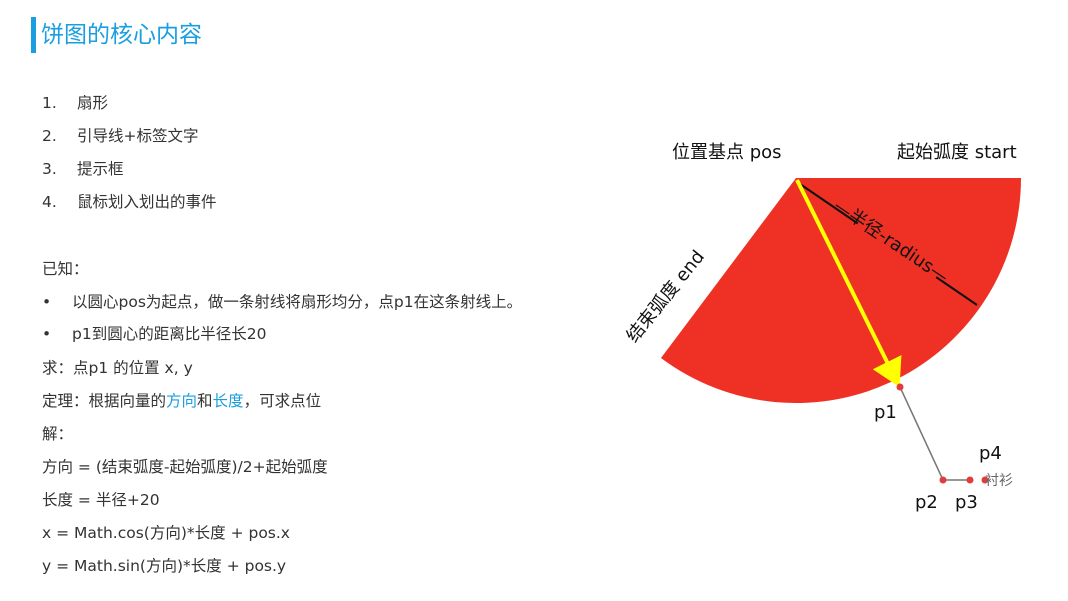  I want to click on theorem-highlight-length: 长度, so click(228, 401).